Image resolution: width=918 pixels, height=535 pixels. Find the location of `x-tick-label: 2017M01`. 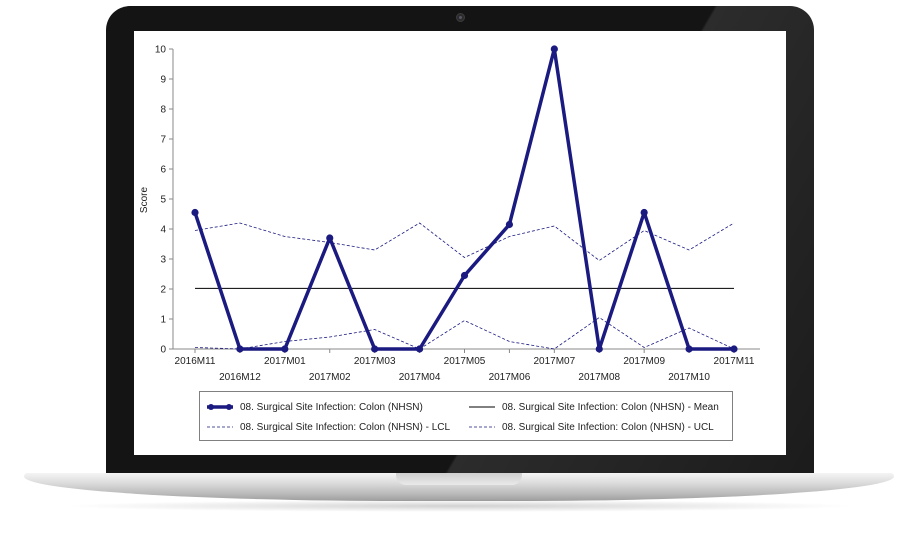

x-tick-label: 2017M01 is located at coordinates (285, 361).